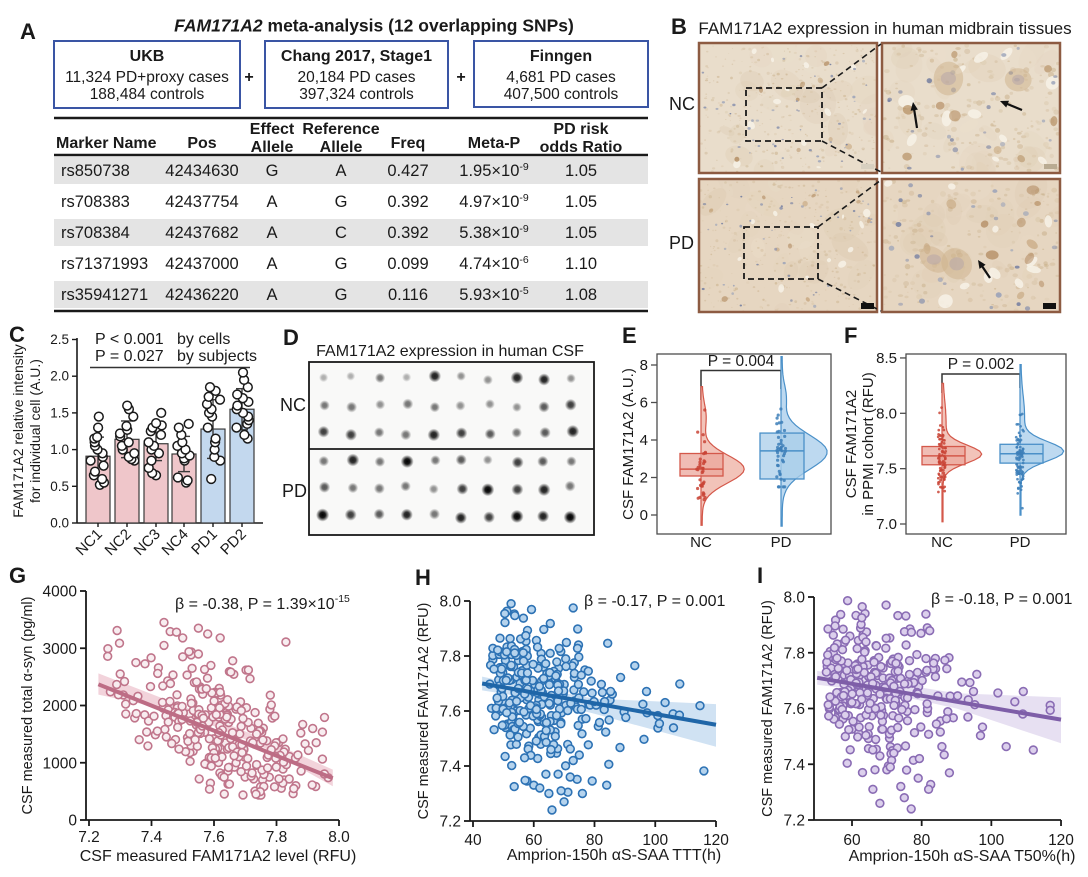 This screenshot has width=1088, height=877. What do you see at coordinates (217, 356) in the screenshot?
I see `svg-text: by subjects` at bounding box center [217, 356].